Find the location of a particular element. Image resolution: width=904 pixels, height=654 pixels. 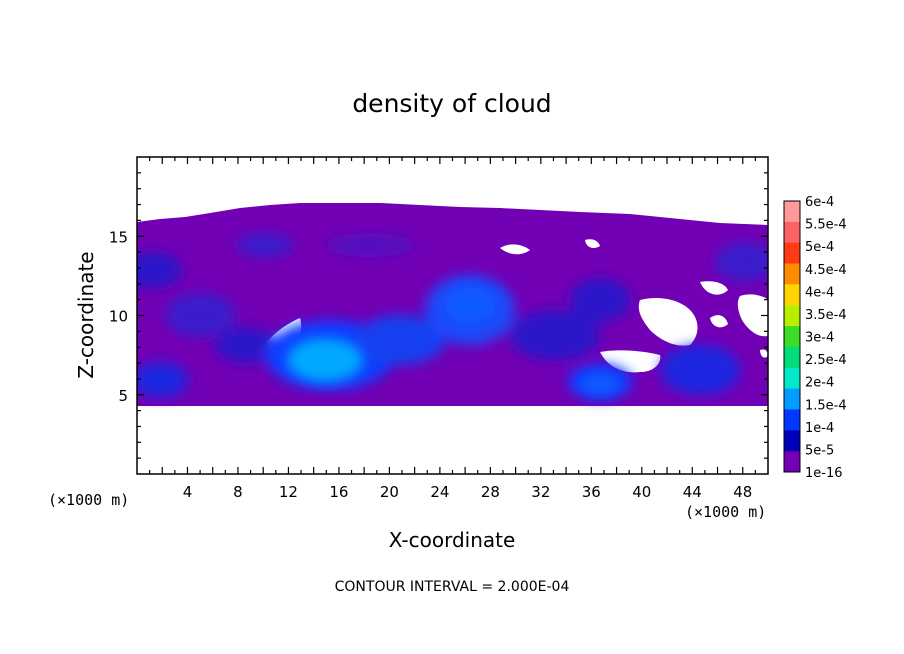

chart-title: density of cloud is located at coordinates (451, 103).